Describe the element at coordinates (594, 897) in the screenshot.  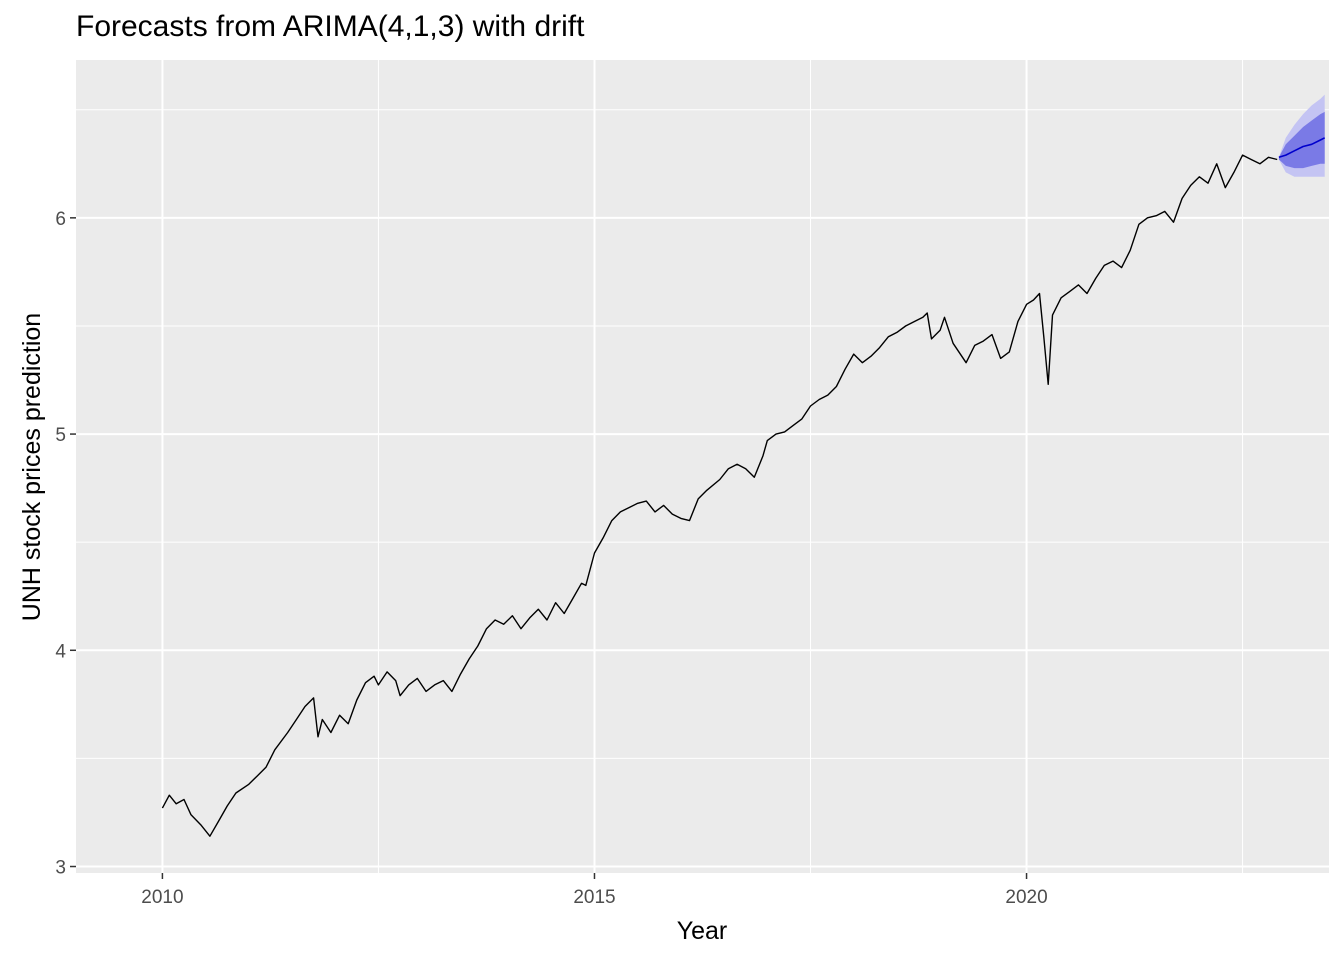
I see `x-tick-label: 2015` at that location.